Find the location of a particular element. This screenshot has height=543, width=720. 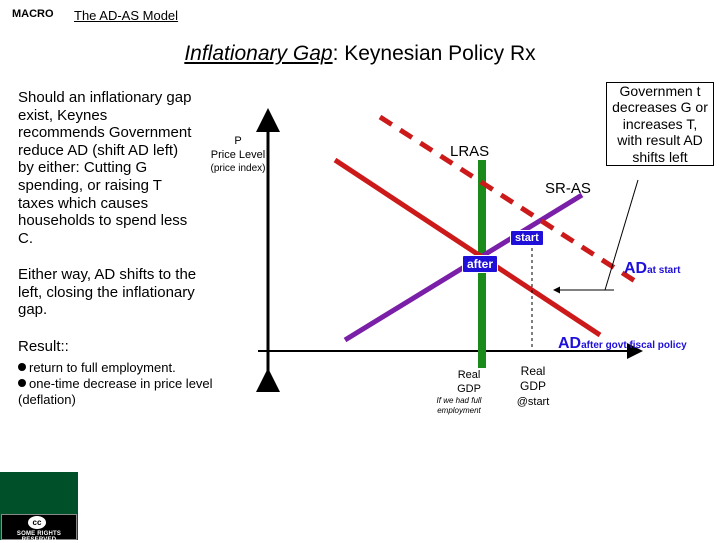

start-point-label: start is located at coordinates (527, 238).